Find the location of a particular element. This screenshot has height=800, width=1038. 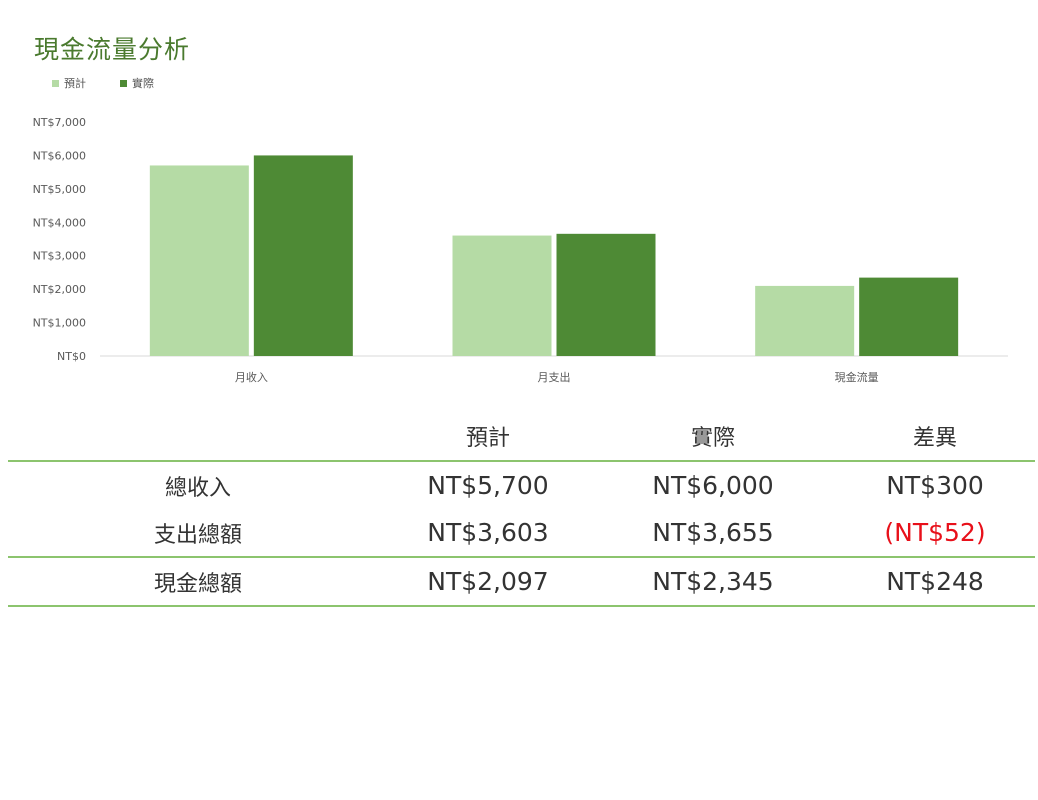

total-cash-difference: NT$248 is located at coordinates (935, 581).